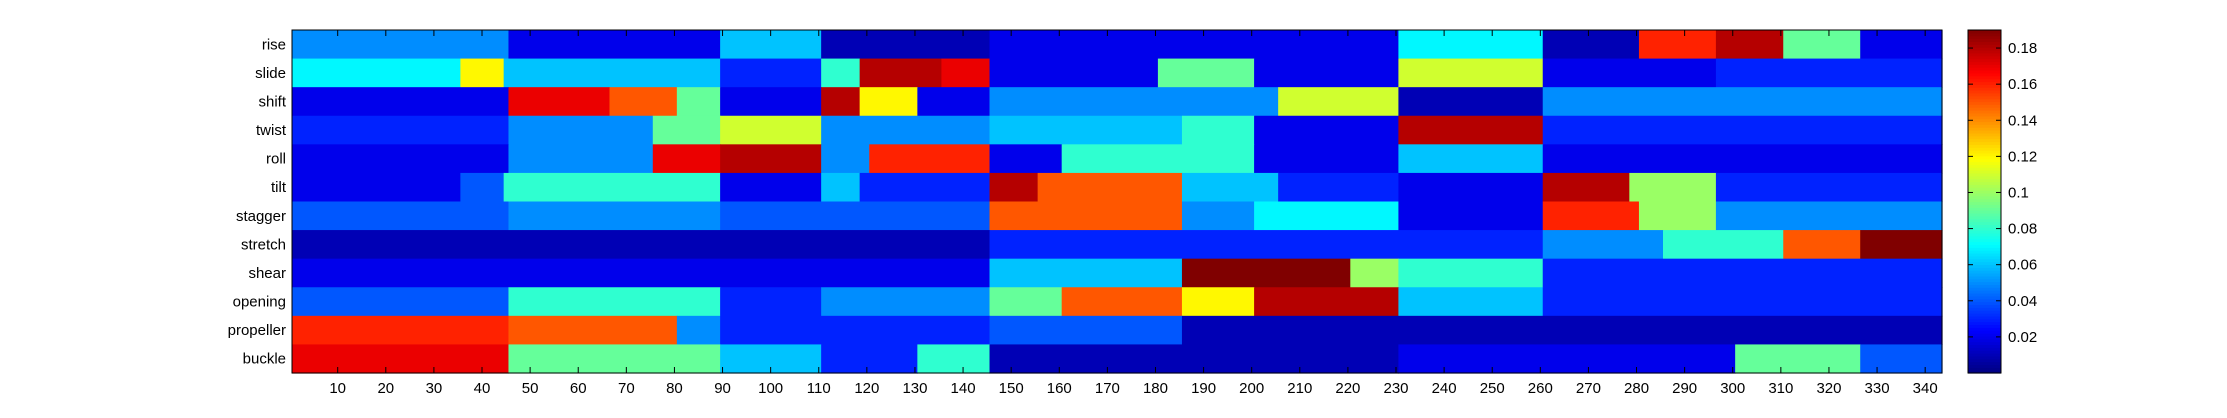 The image size is (2227, 418). What do you see at coordinates (1347, 388) in the screenshot?
I see `x-tick-label: 220` at bounding box center [1347, 388].